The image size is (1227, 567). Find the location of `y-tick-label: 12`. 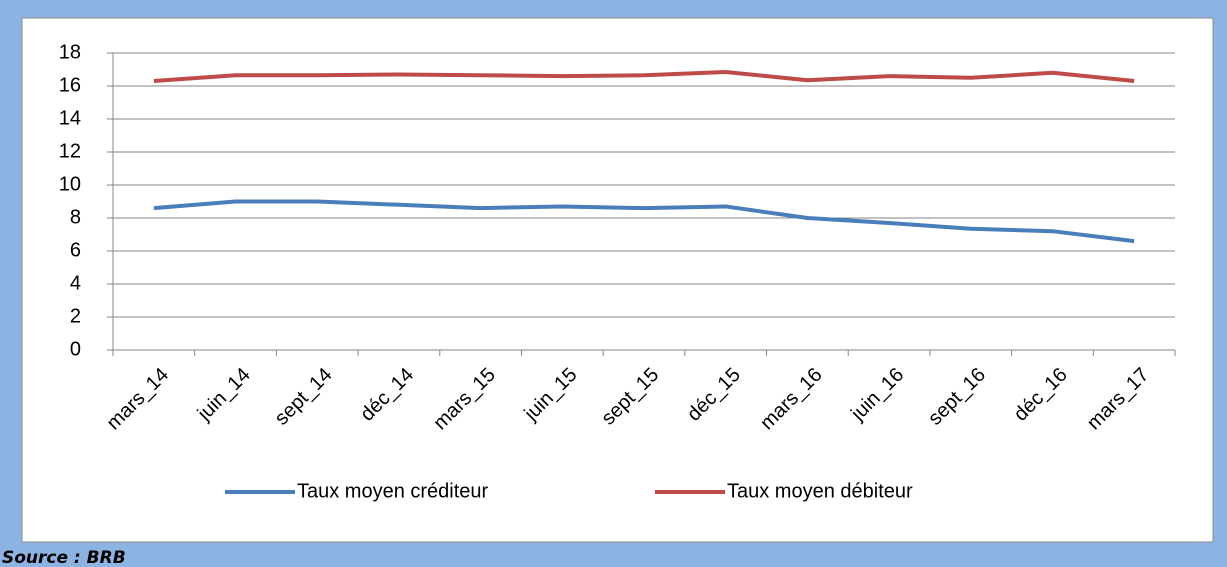

y-tick-label: 12 is located at coordinates (70, 151).